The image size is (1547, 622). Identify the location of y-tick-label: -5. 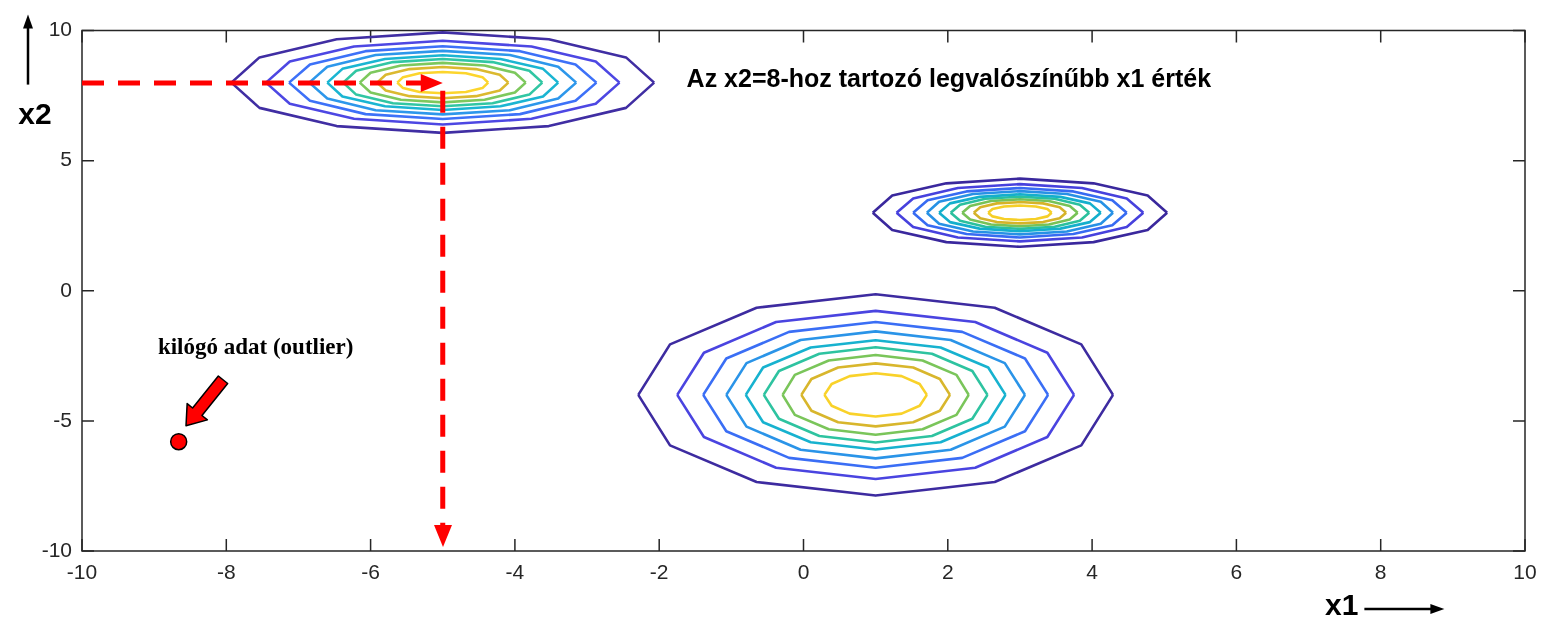
(62, 419).